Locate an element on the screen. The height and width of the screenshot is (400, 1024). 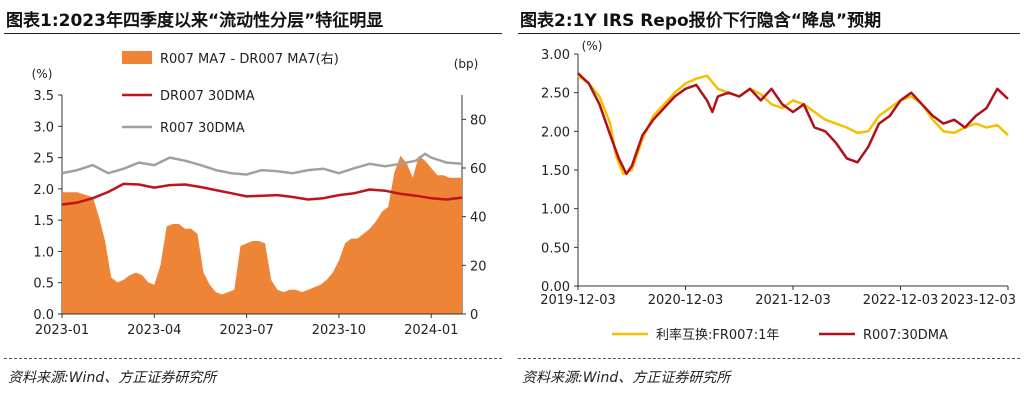
right-axis-tick-label: 0 is located at coordinates (474, 315).